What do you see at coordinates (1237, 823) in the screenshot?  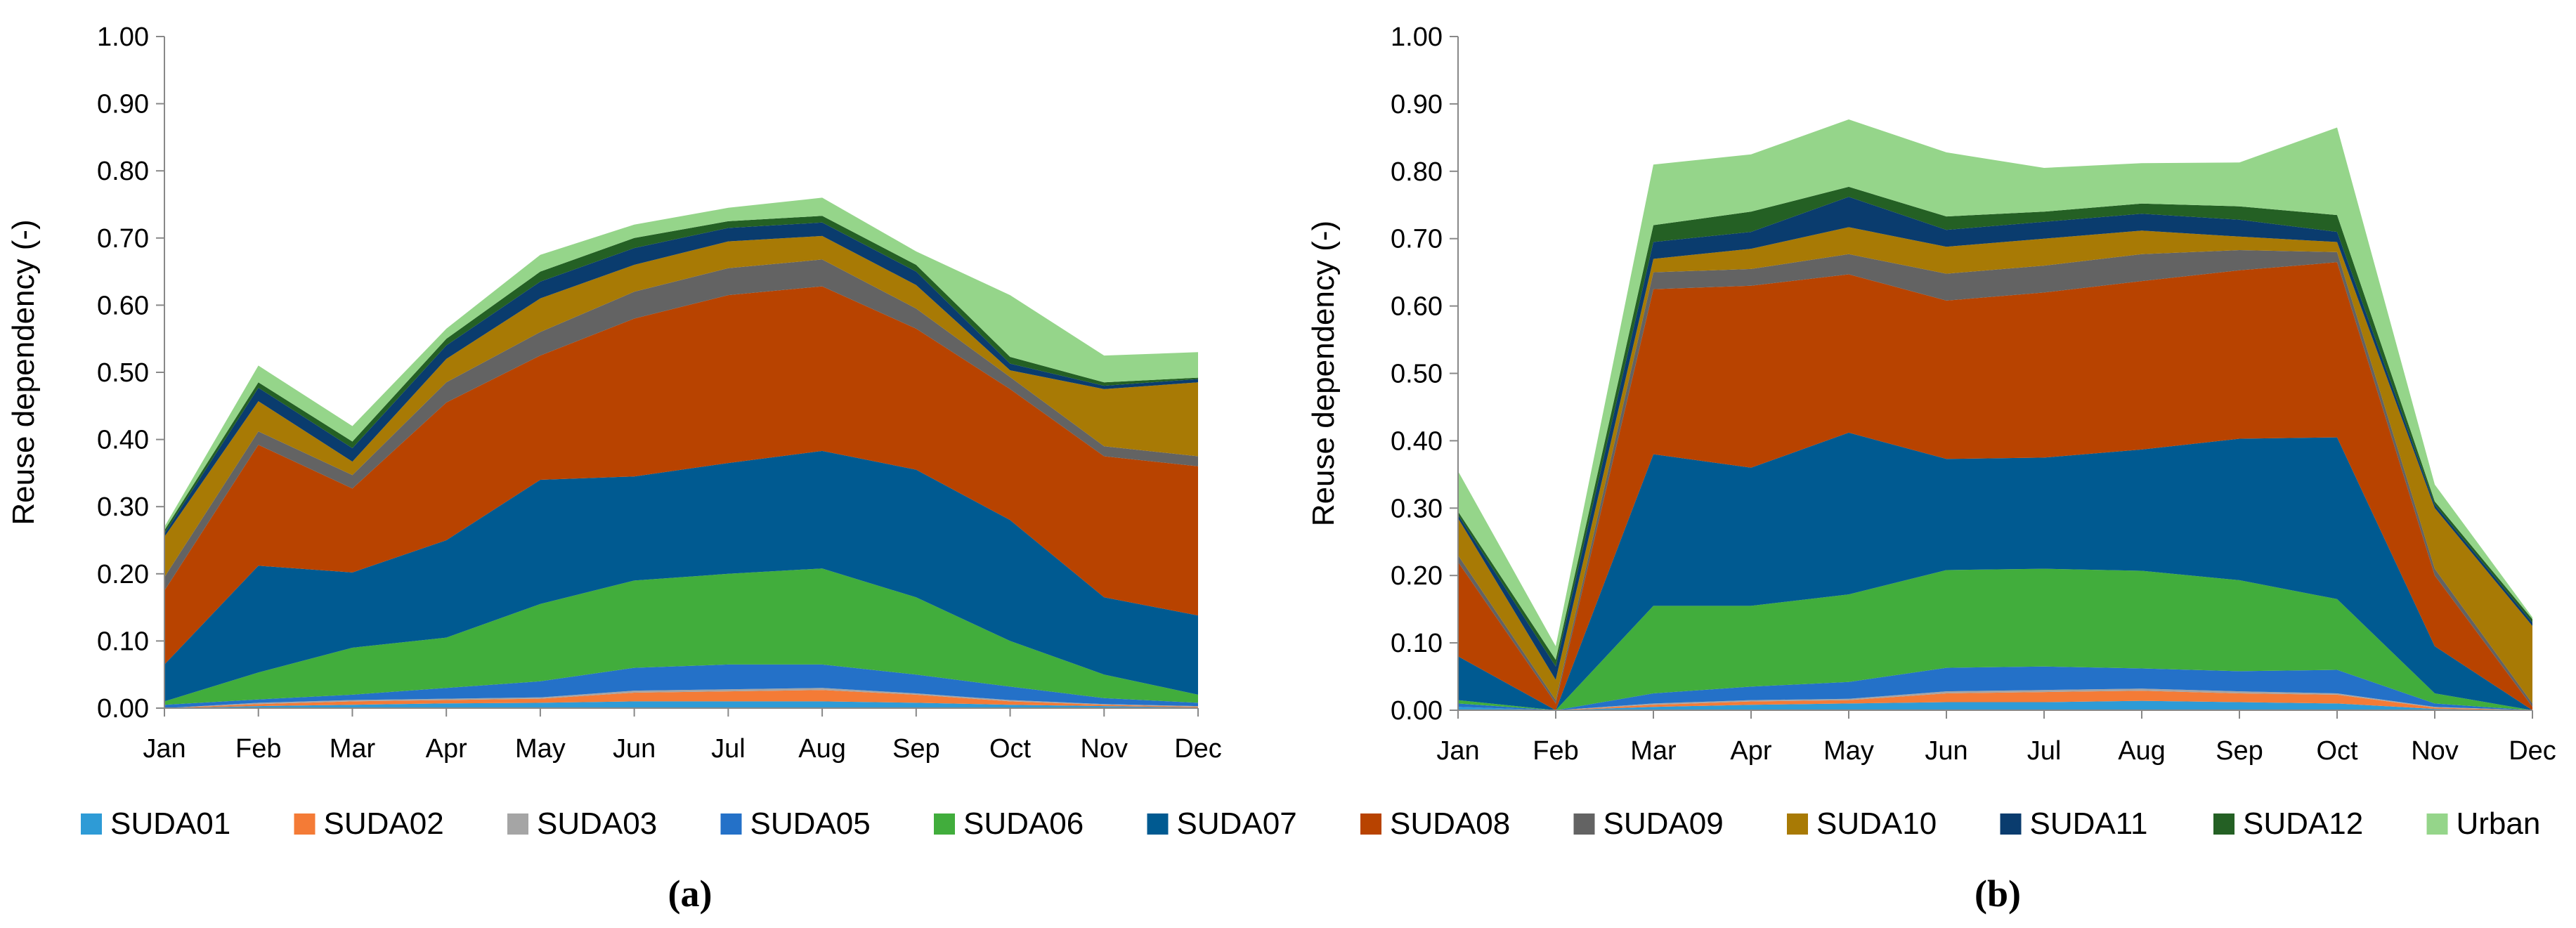 I see `legend-label: SUDA07` at bounding box center [1237, 823].